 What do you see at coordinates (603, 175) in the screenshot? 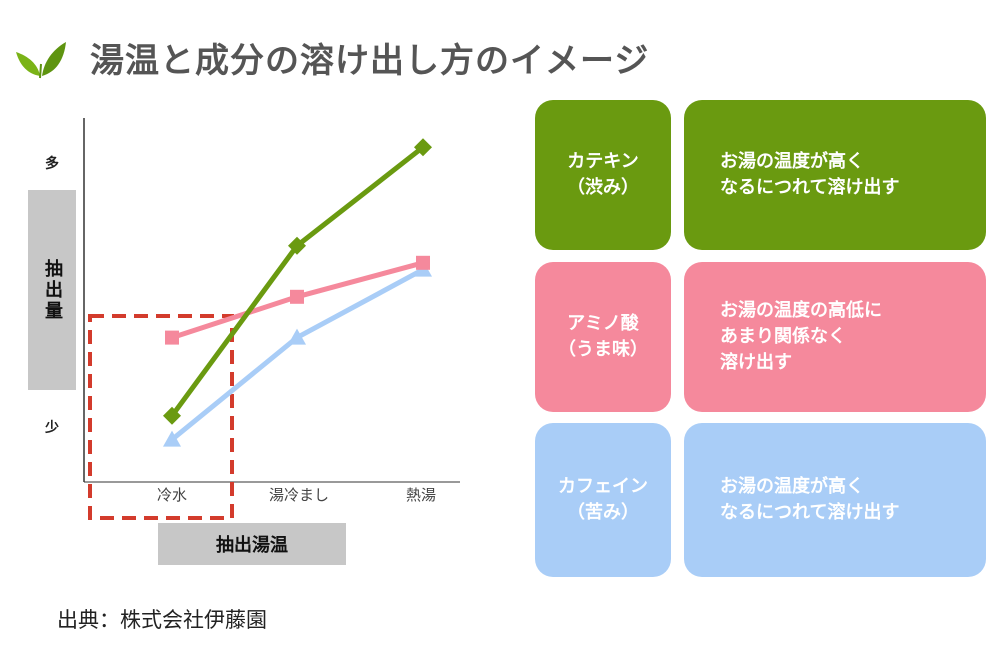
I see `card-name-catechin: カテキン （渋み）` at bounding box center [603, 175].